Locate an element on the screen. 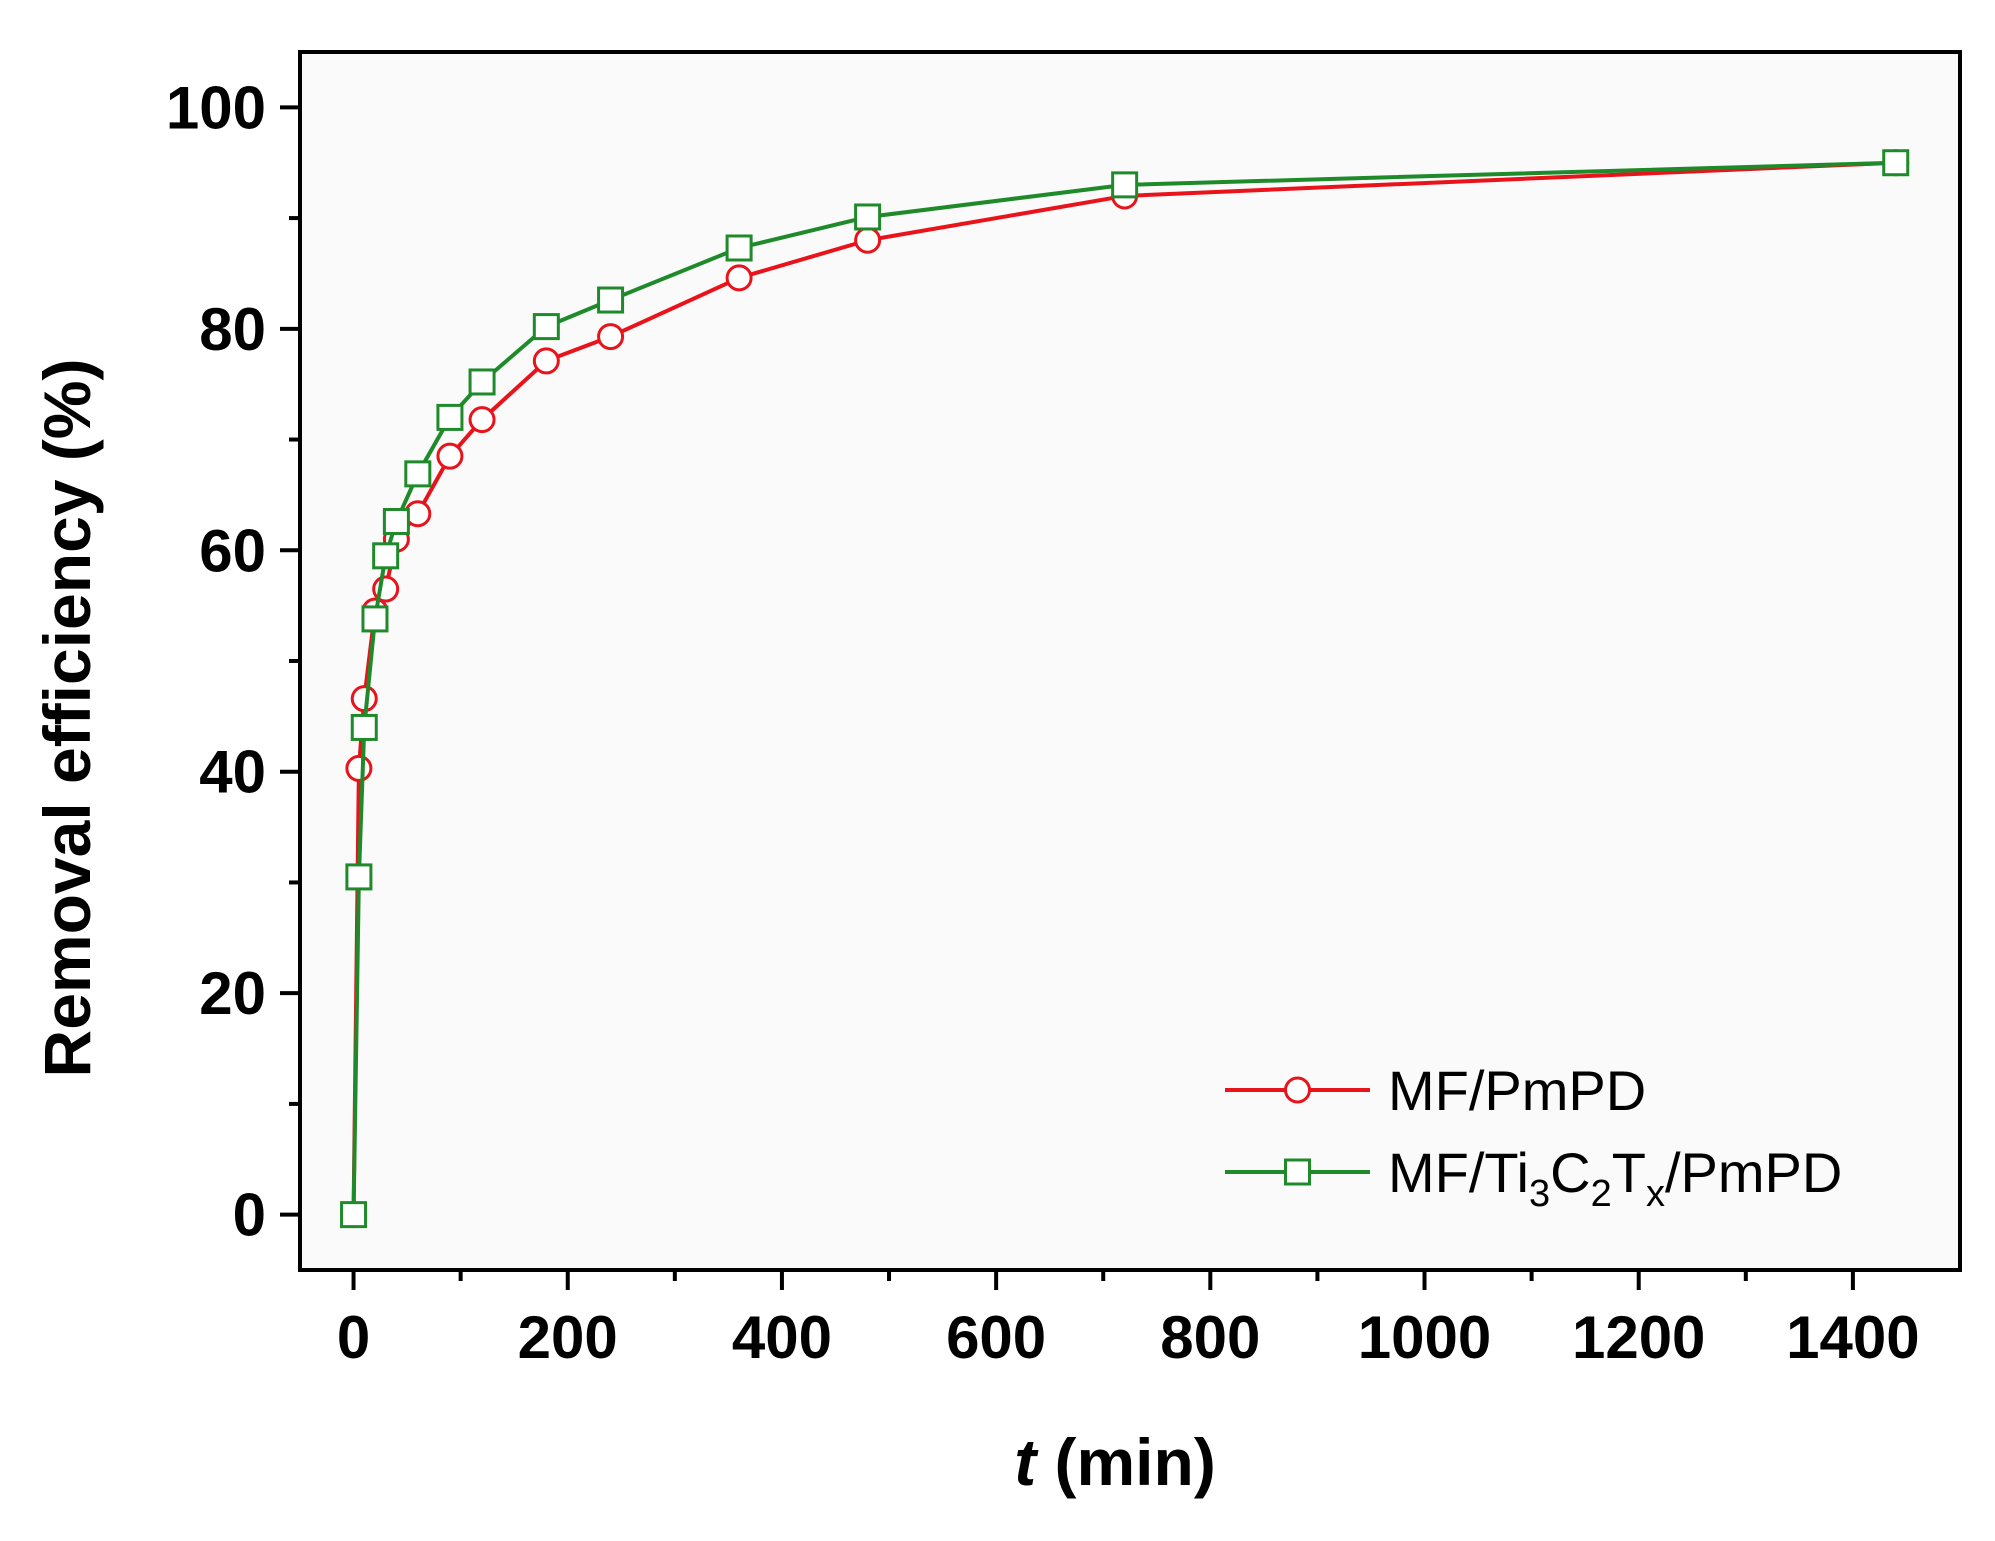 Image resolution: width=1995 pixels, height=1541 pixels. y-tick-label: 20 is located at coordinates (232, 993).